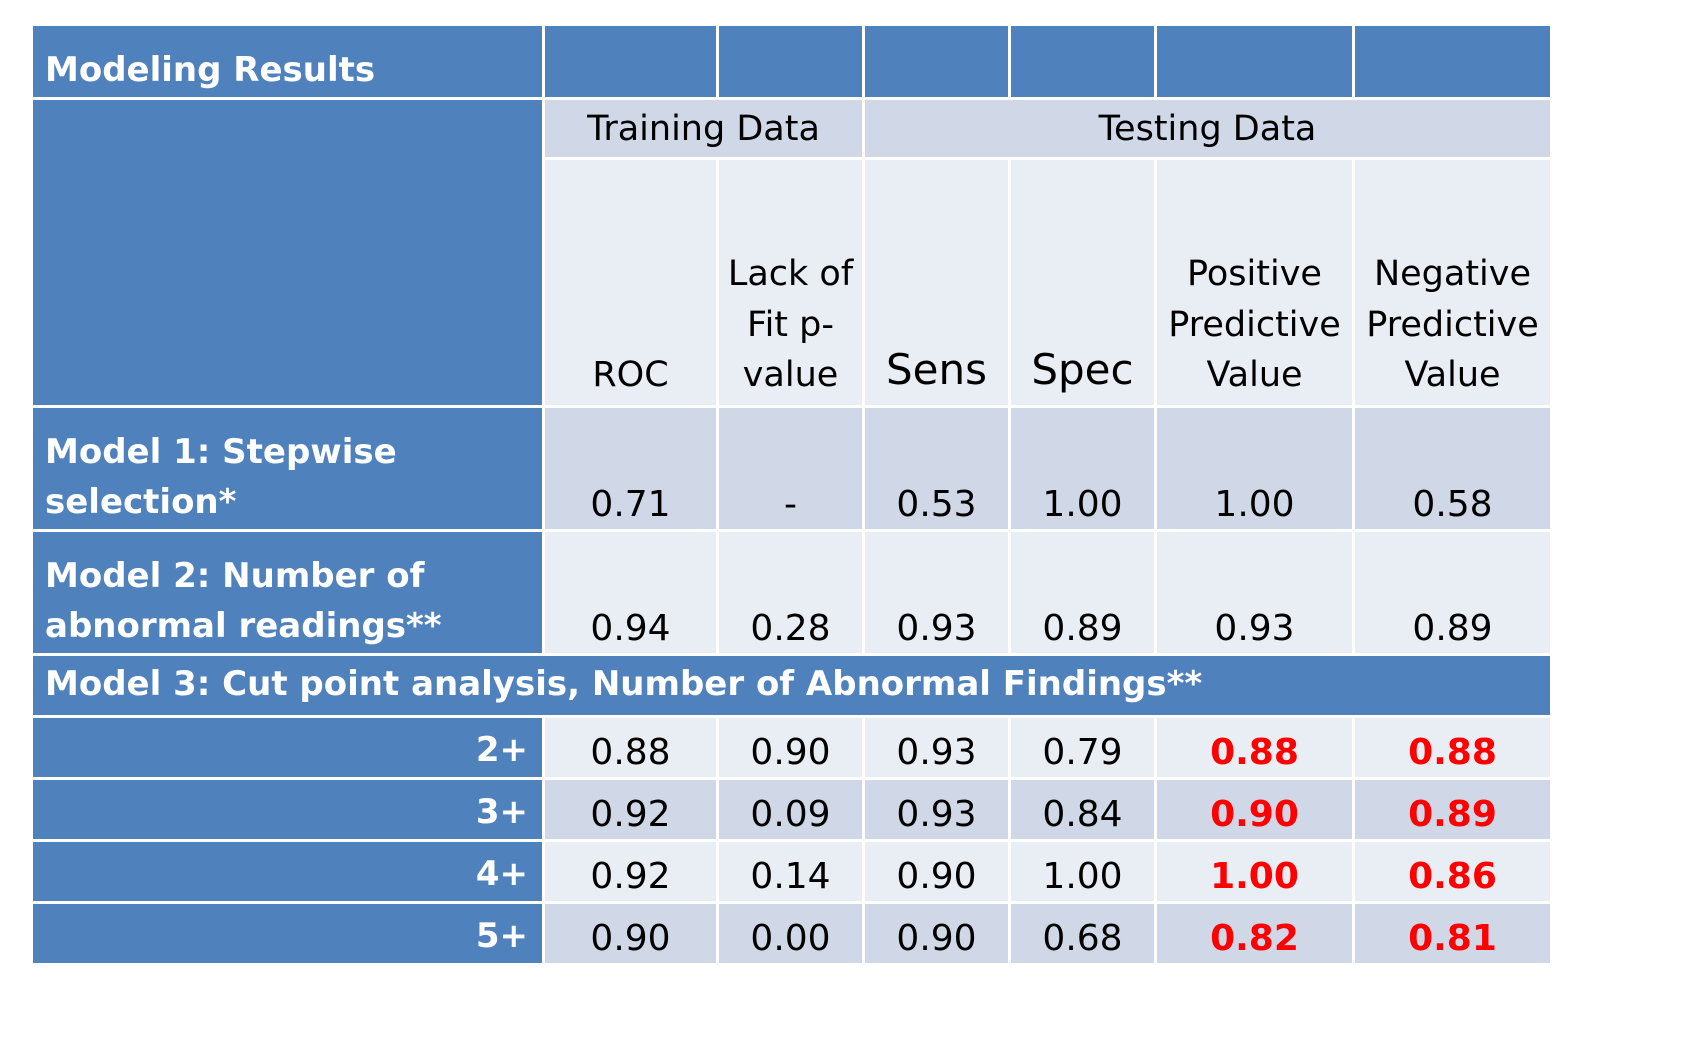  Describe the element at coordinates (287, 252) in the screenshot. I see `header-corner` at that location.